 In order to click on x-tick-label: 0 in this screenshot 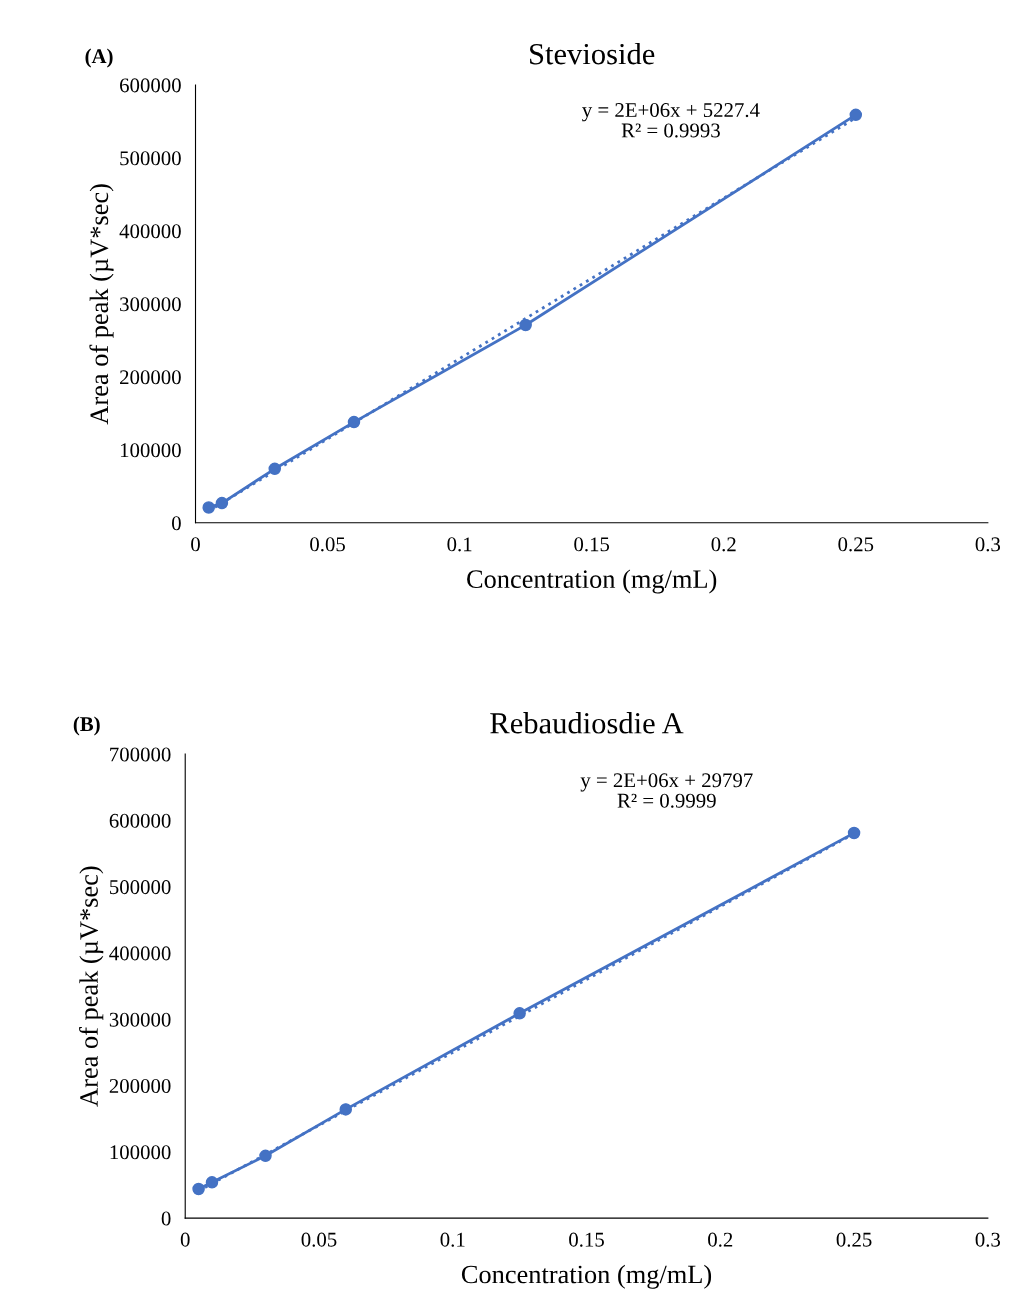, I will do `click(195, 544)`.